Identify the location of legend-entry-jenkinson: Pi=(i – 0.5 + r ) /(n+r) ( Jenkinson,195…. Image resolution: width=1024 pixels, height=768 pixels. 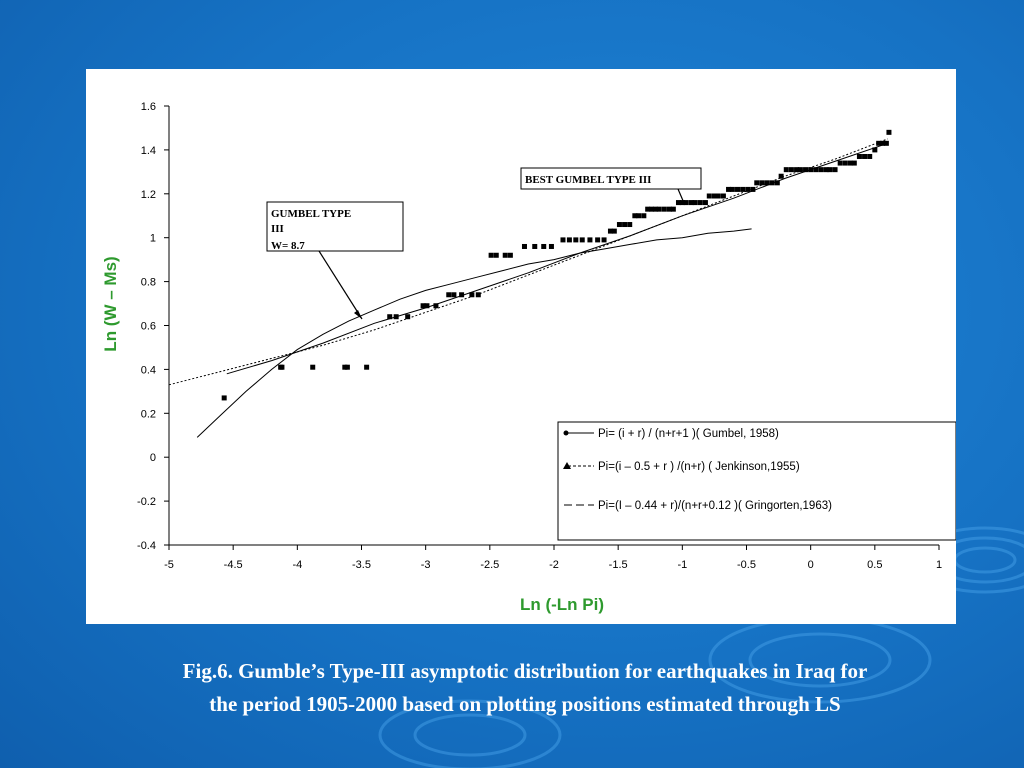
(681, 467).